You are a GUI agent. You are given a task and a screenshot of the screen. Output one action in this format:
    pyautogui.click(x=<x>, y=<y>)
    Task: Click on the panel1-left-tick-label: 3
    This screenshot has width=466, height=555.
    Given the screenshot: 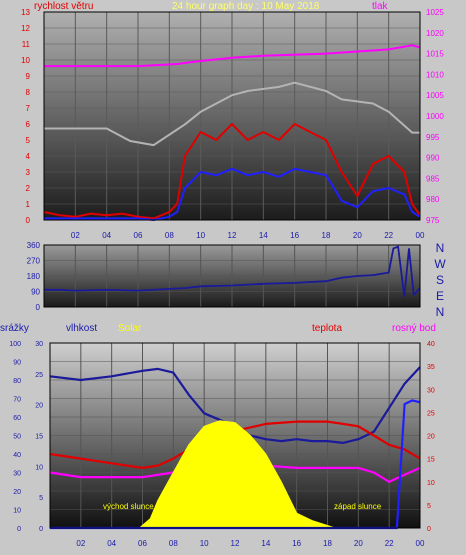 What is the action you would take?
    pyautogui.click(x=28, y=172)
    